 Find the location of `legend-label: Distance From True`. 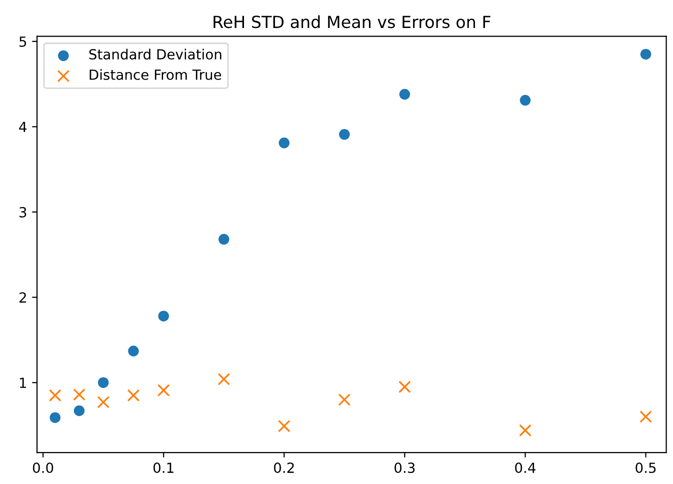

legend-label: Distance From True is located at coordinates (156, 74).